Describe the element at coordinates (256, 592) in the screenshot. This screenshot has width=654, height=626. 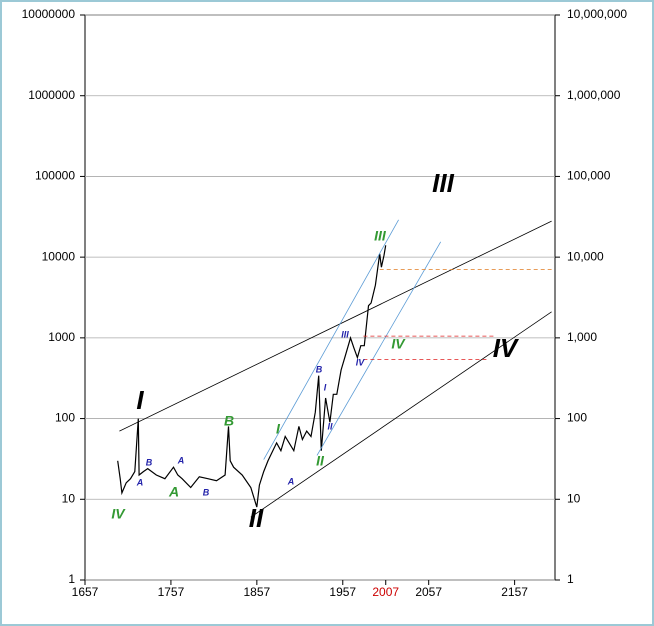
I see `x-tick-label: 1857` at that location.